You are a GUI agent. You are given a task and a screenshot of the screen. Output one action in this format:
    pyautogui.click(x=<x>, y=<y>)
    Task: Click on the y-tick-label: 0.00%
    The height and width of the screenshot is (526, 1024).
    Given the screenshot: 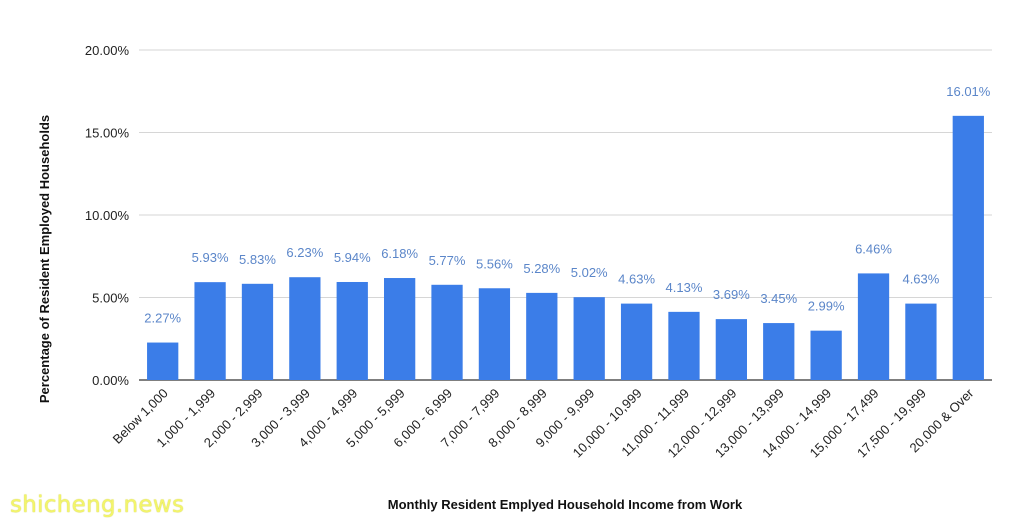 What is the action you would take?
    pyautogui.click(x=110, y=380)
    